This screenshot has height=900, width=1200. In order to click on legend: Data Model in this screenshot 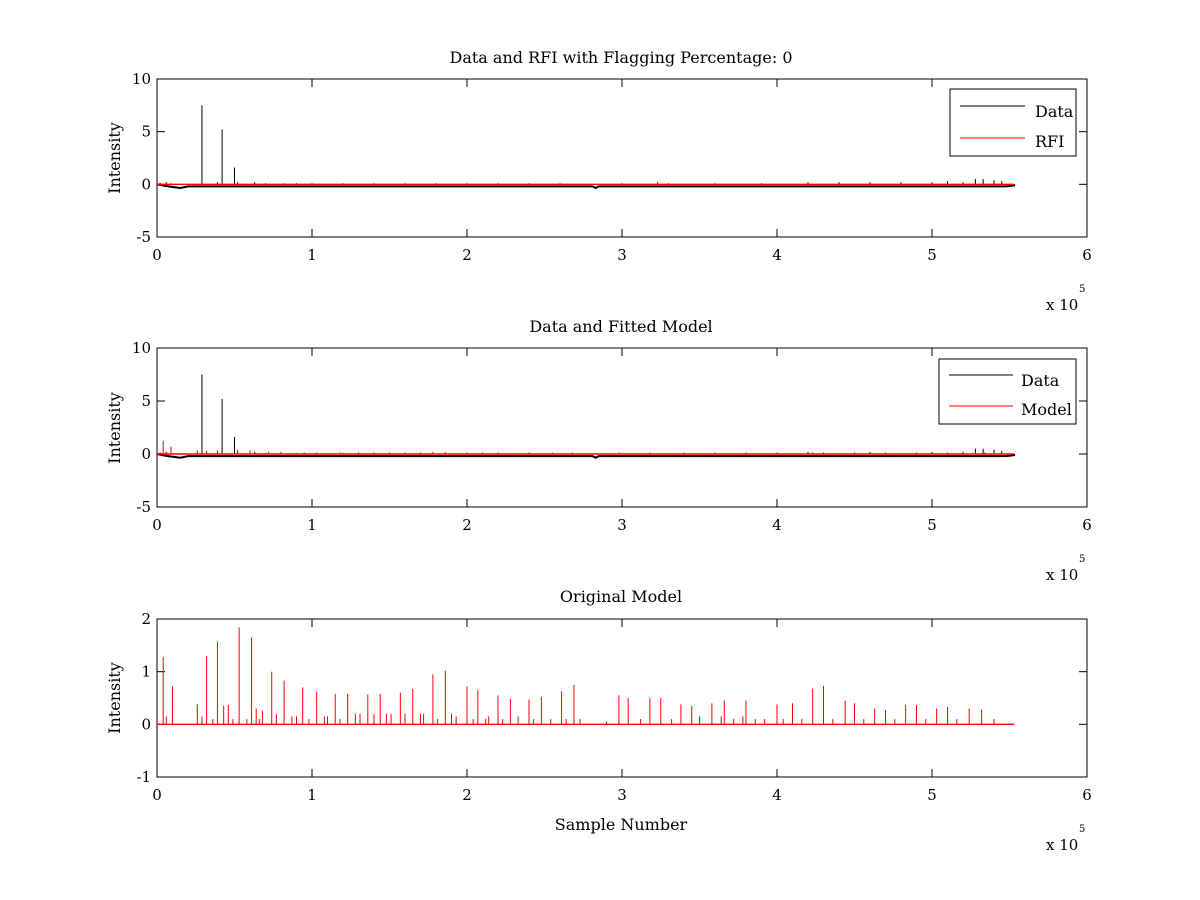, I will do `click(1007, 391)`.